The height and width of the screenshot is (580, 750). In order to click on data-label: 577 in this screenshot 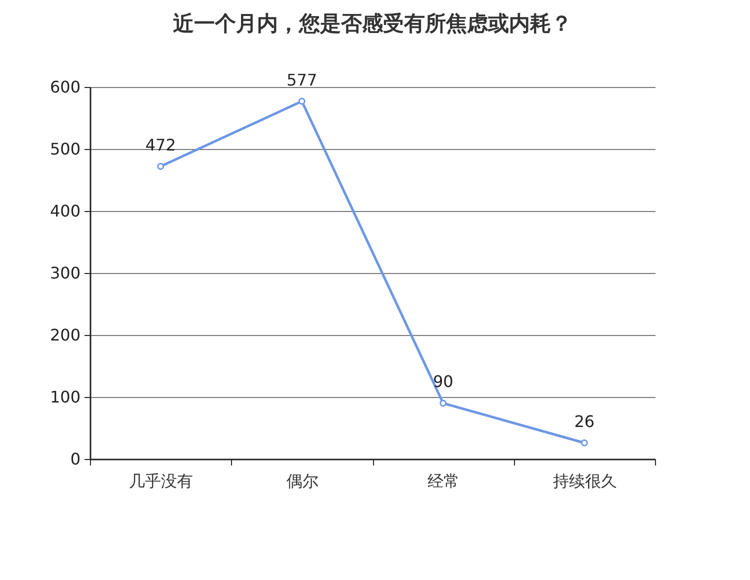, I will do `click(302, 80)`.